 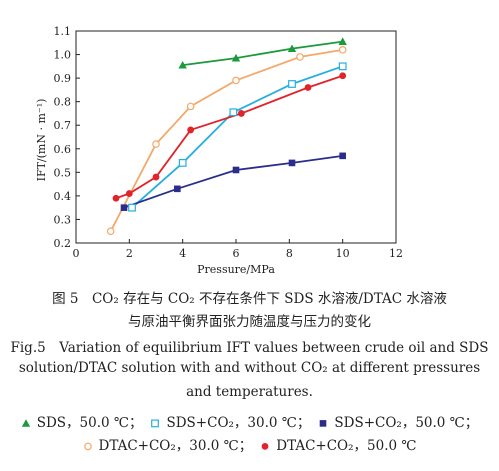 I want to click on legend-item: SDS，50.0 ℃；, so click(x=82, y=421).